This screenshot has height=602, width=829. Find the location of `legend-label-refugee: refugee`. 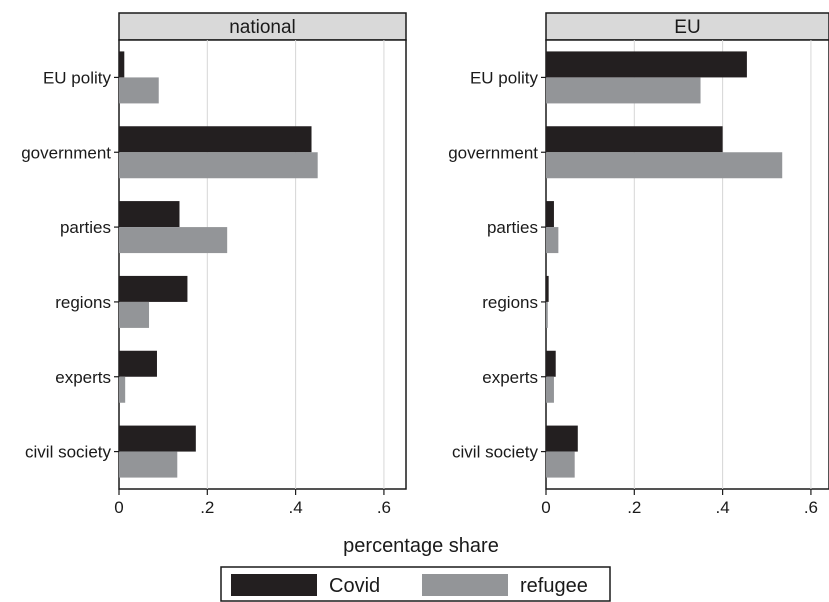

legend-label-refugee: refugee is located at coordinates (554, 586).